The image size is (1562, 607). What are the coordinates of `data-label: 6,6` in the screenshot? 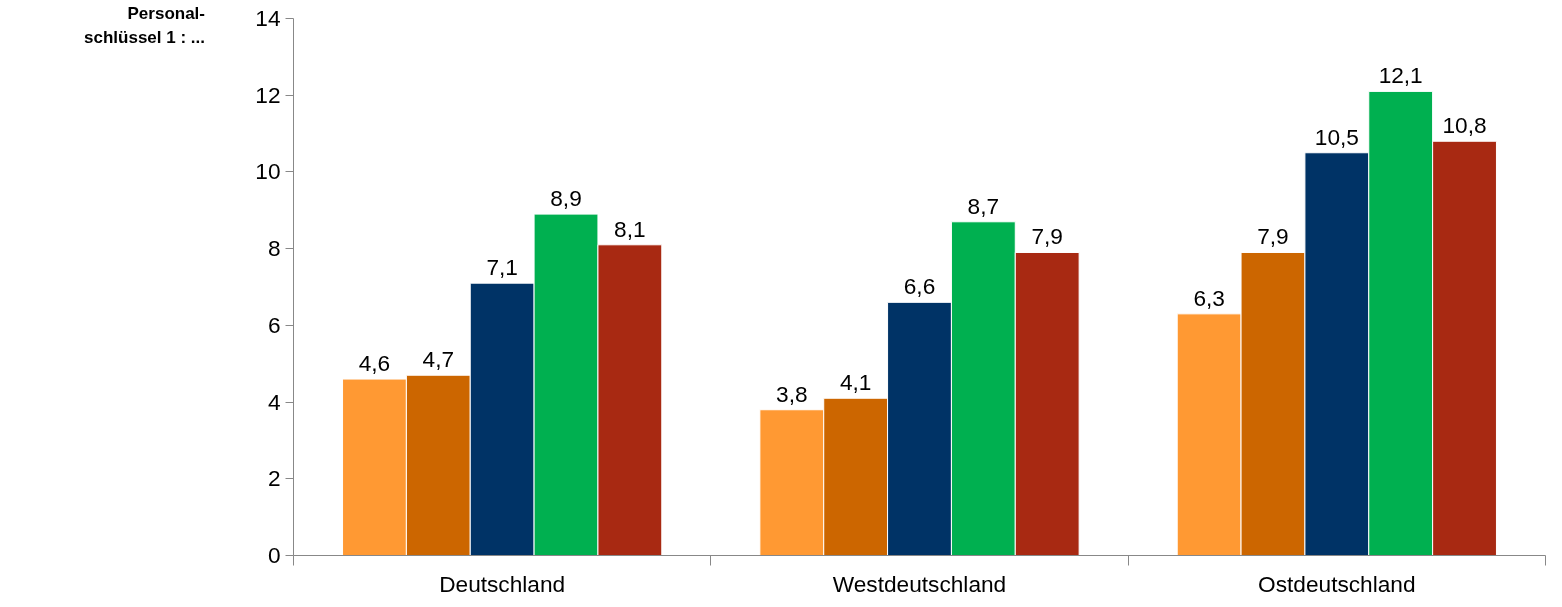 It's located at (919, 286).